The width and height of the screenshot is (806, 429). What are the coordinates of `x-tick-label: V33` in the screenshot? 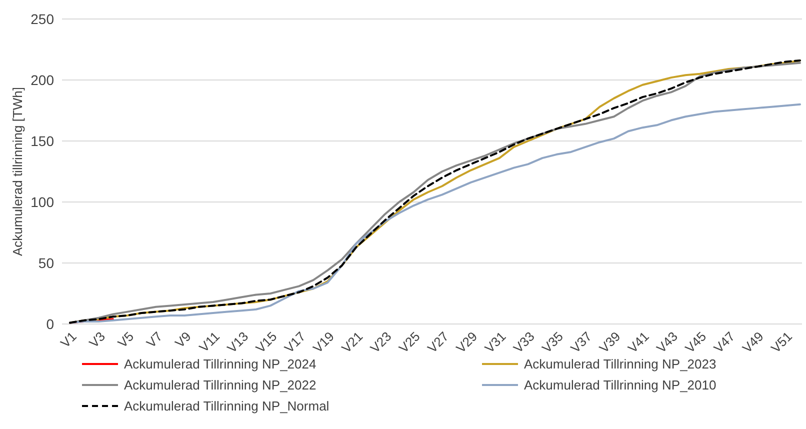 It's located at (524, 342).